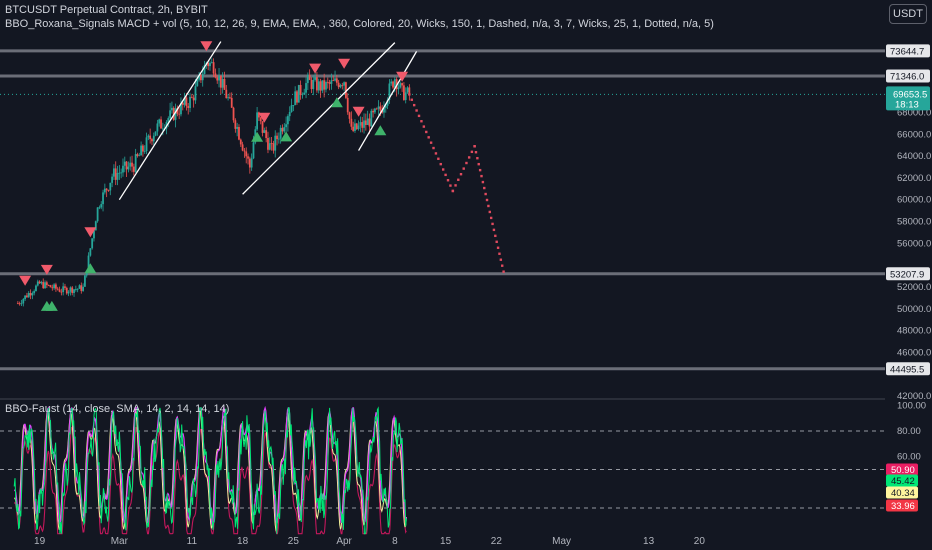 The image size is (932, 550). Describe the element at coordinates (914, 134) in the screenshot. I see `price-tick-label: 66000.0` at that location.